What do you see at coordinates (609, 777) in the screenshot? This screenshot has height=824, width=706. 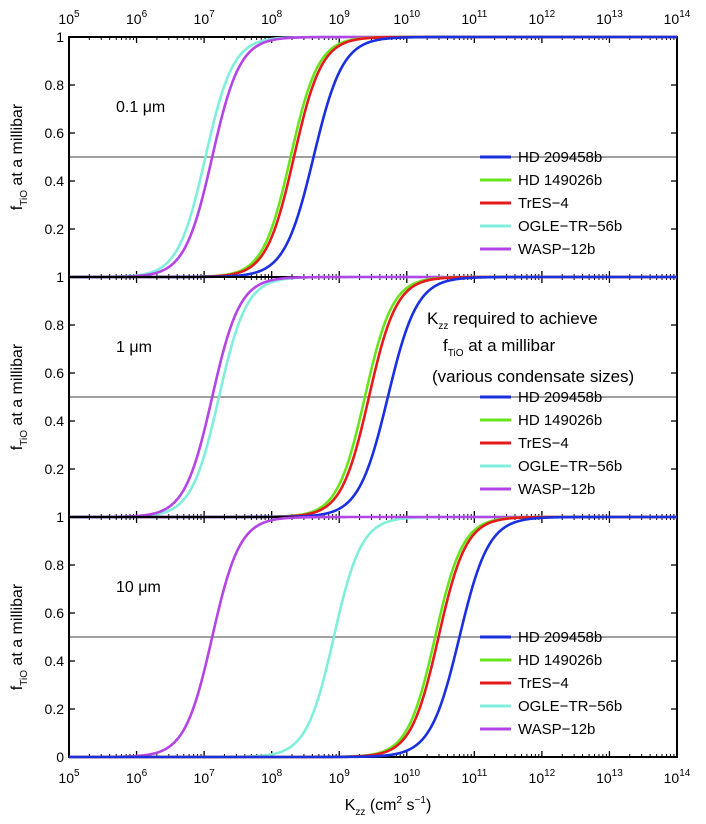 I see `bottom-x-tick-label: 10¹³` at bounding box center [609, 777].